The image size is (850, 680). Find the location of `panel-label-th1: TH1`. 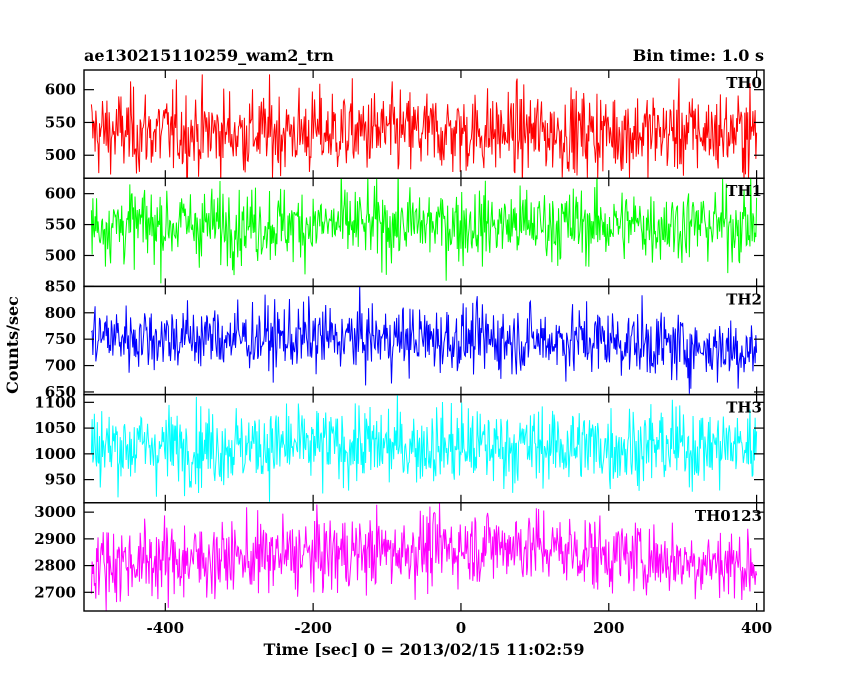

panel-label-th1: TH1 is located at coordinates (744, 191).